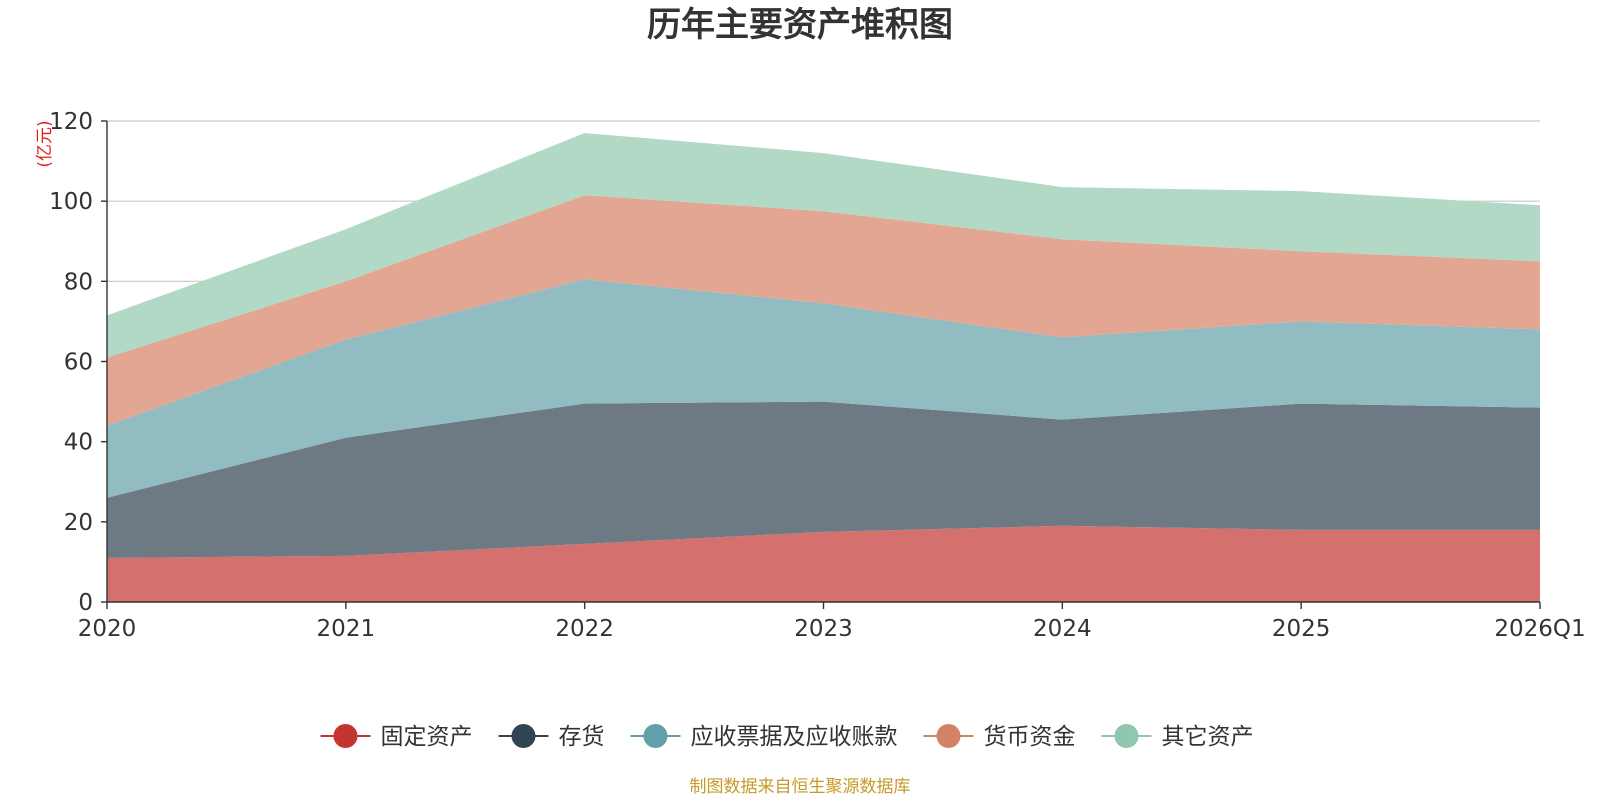 This screenshot has height=804, width=1600. I want to click on chart-title: 历年主要资产堆积图, so click(800, 25).